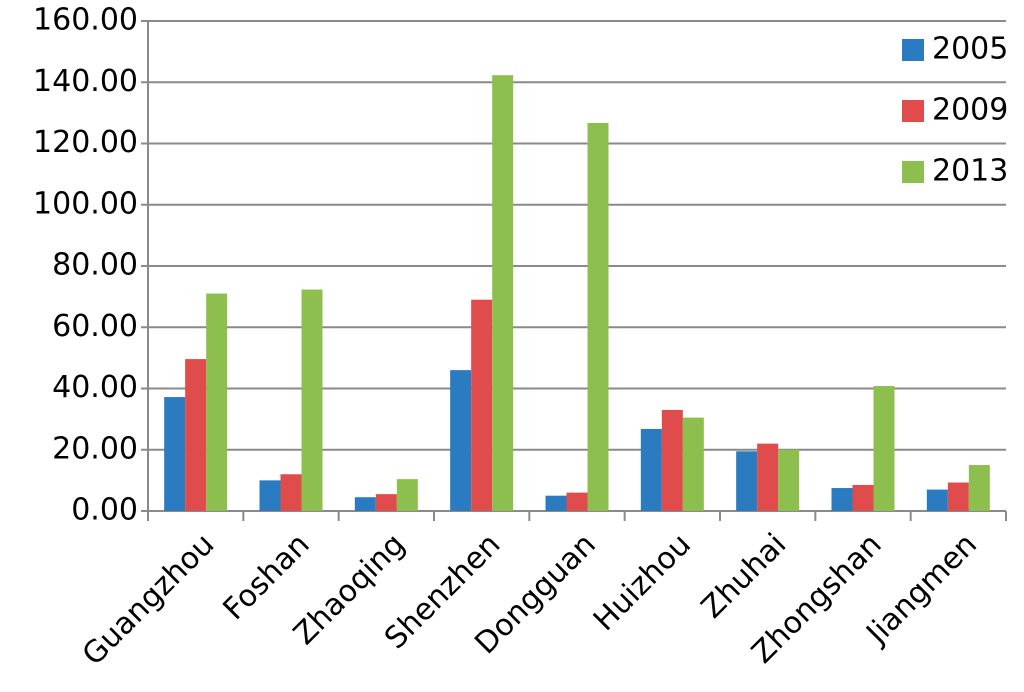 This screenshot has height=692, width=1024. Describe the element at coordinates (85, 203) in the screenshot. I see `y-tick-label: 100.00` at that location.